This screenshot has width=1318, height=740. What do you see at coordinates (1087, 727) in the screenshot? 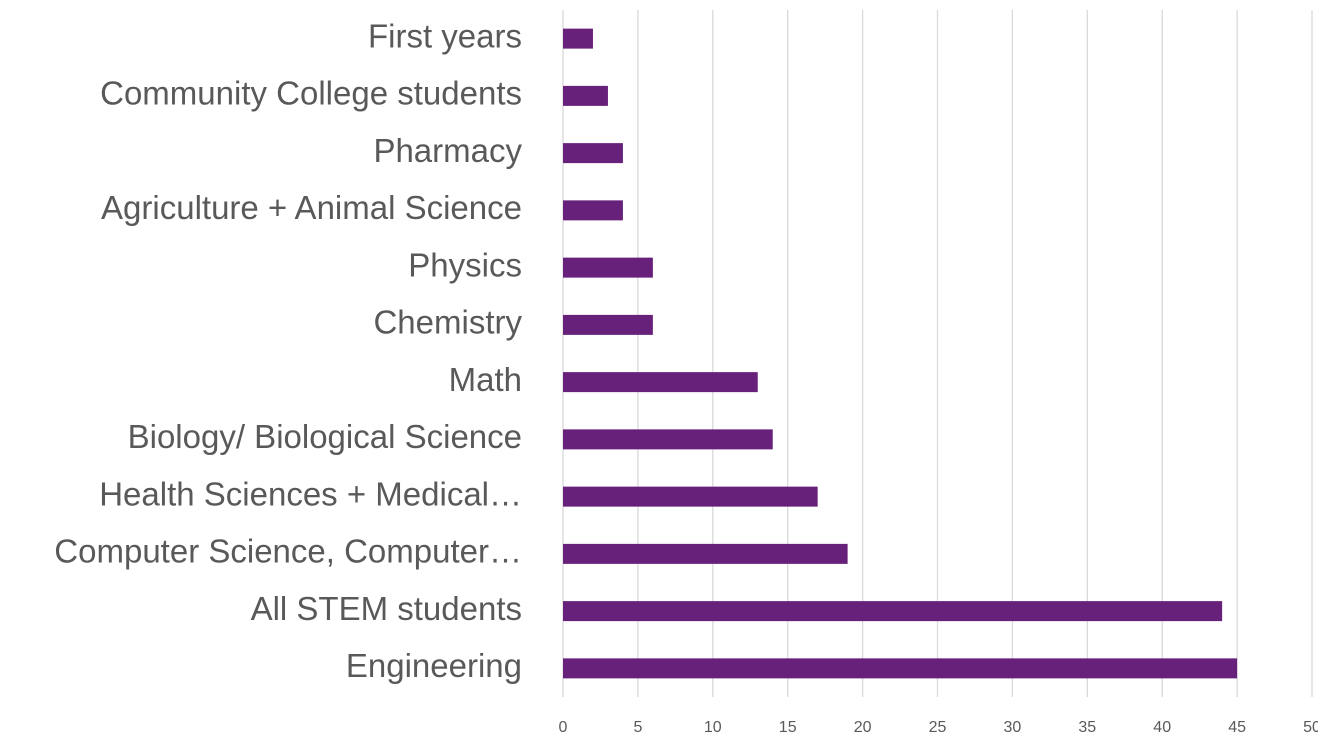
I see `x-tick-label: 35` at bounding box center [1087, 727].